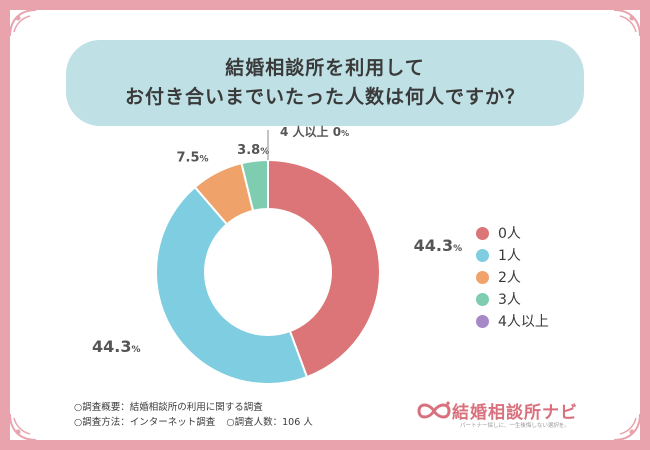  Describe the element at coordinates (116, 346) in the screenshot. I see `data-label-1: 44.3%` at that location.